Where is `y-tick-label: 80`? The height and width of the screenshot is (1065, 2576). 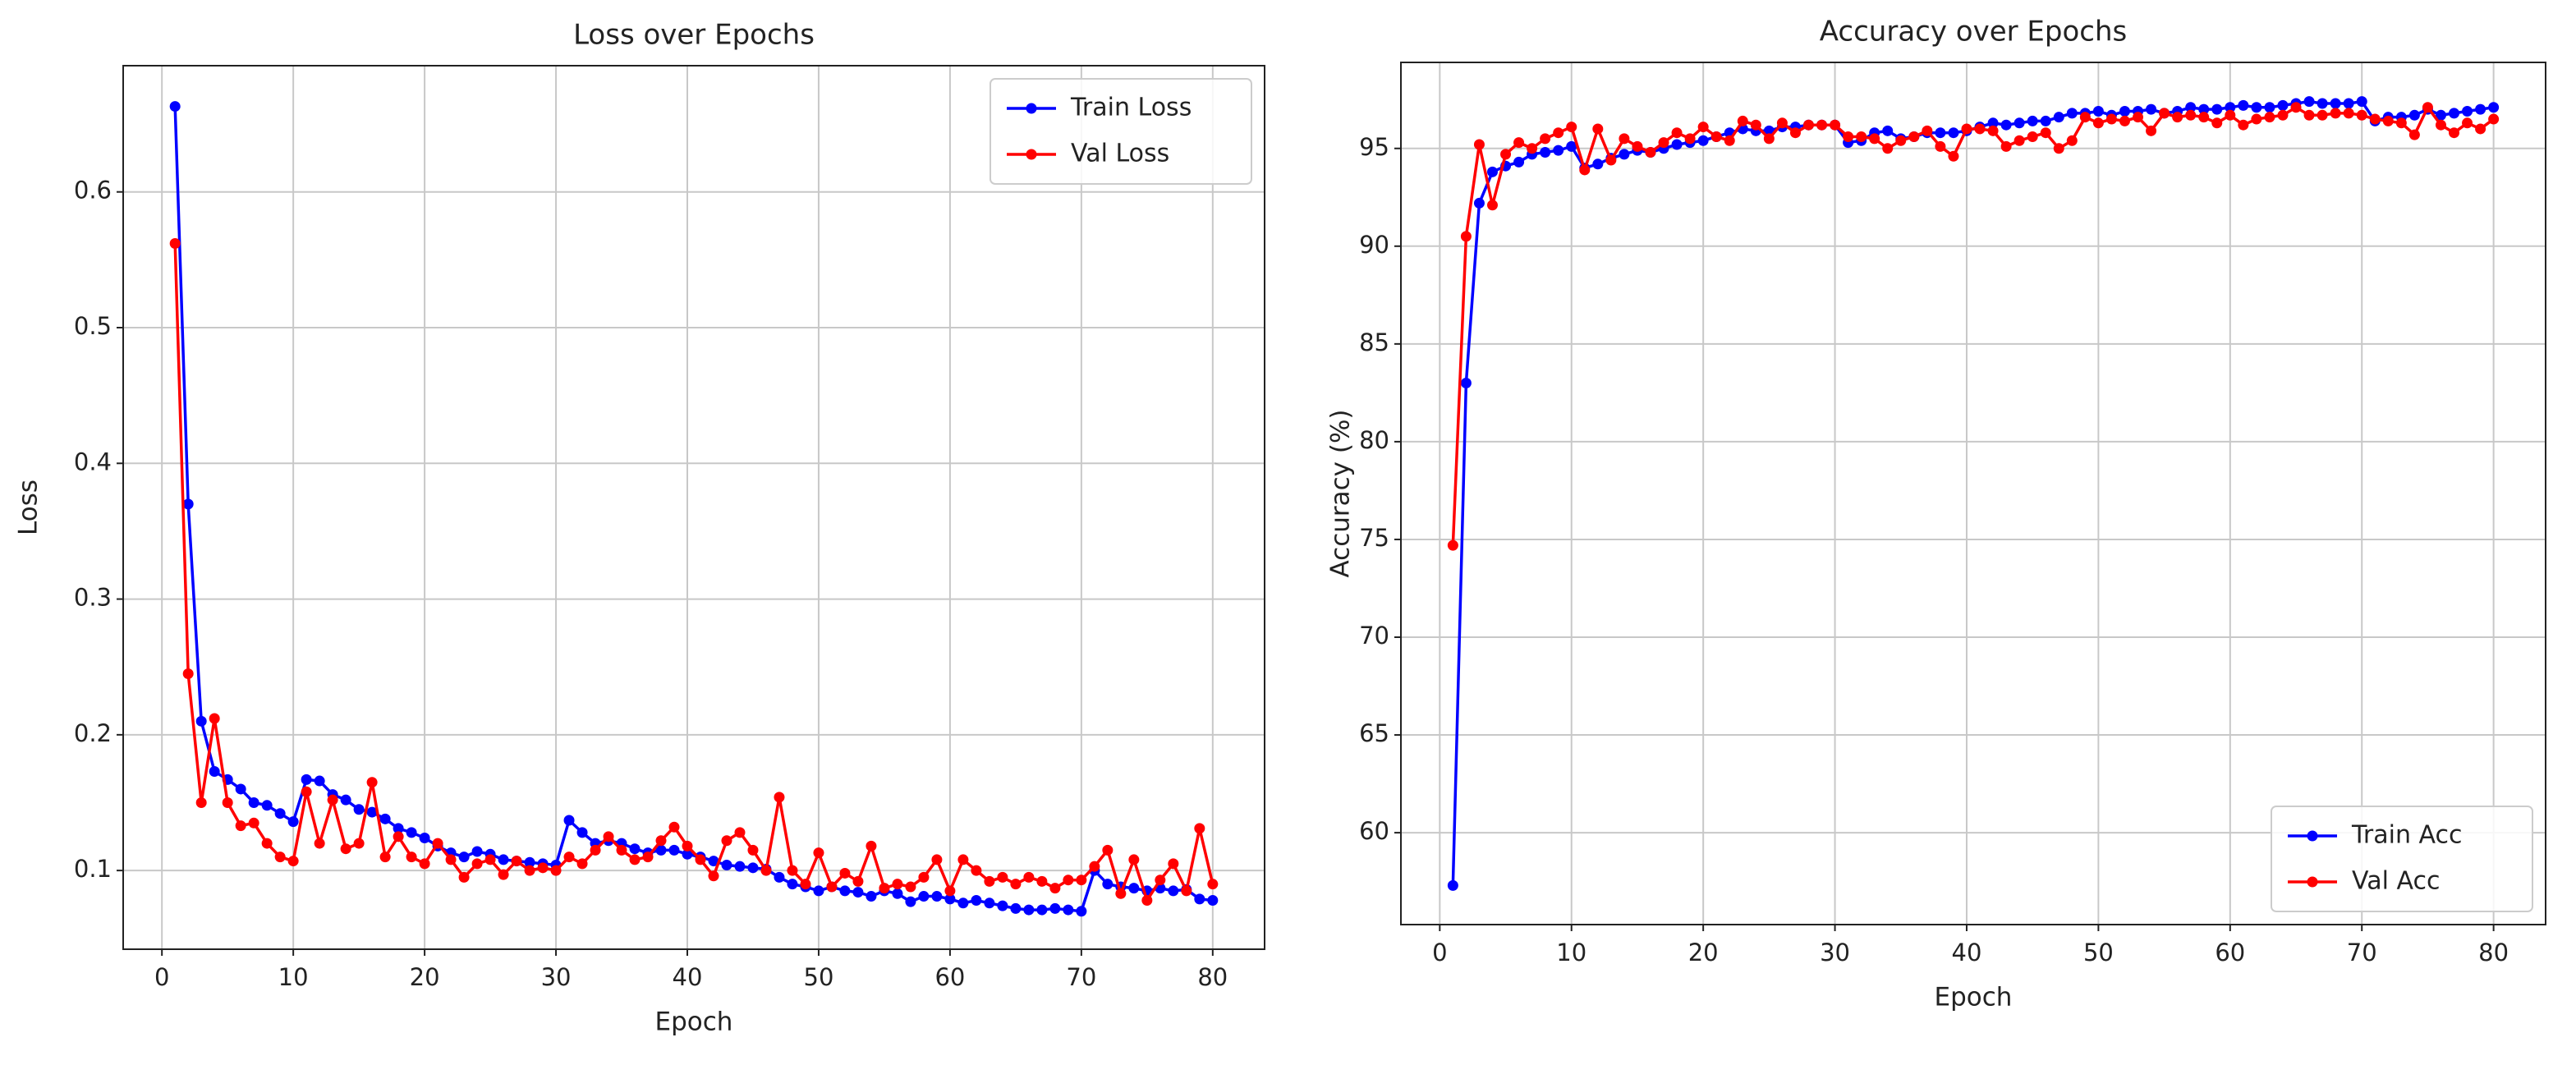
y-tick-label: 80 is located at coordinates (1374, 440).